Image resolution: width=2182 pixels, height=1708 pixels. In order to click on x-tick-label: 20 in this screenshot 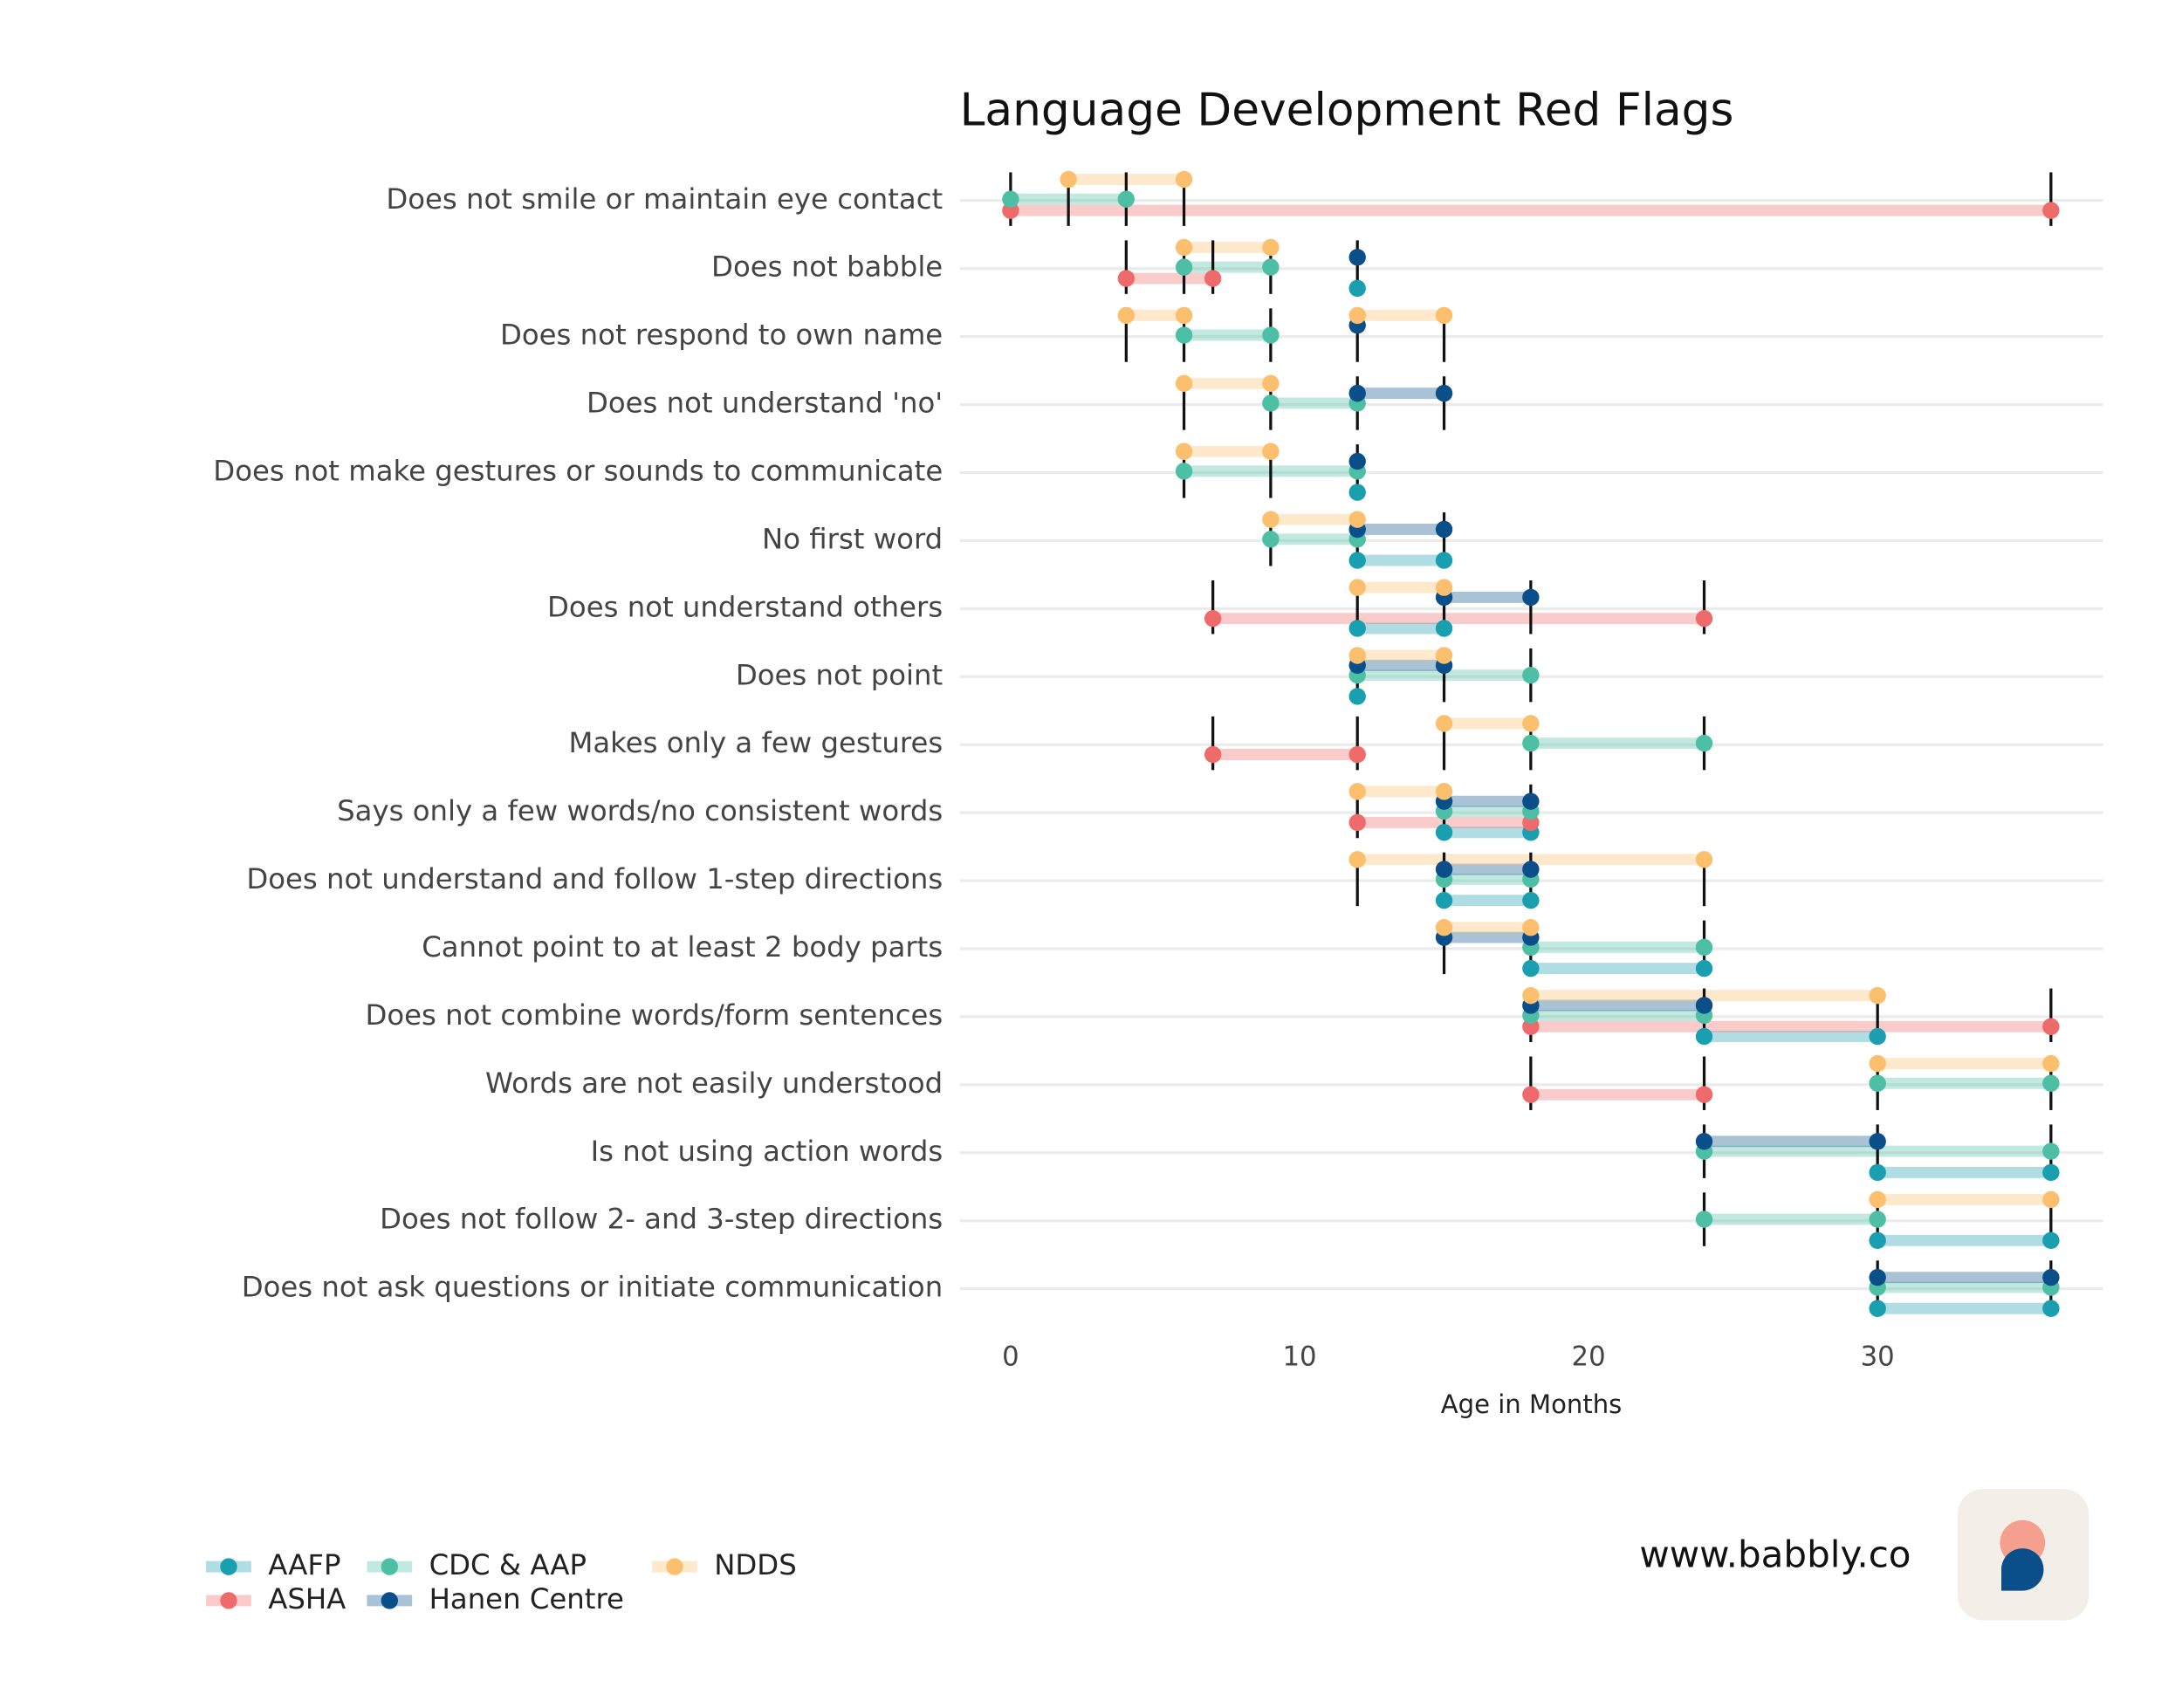, I will do `click(1589, 1356)`.